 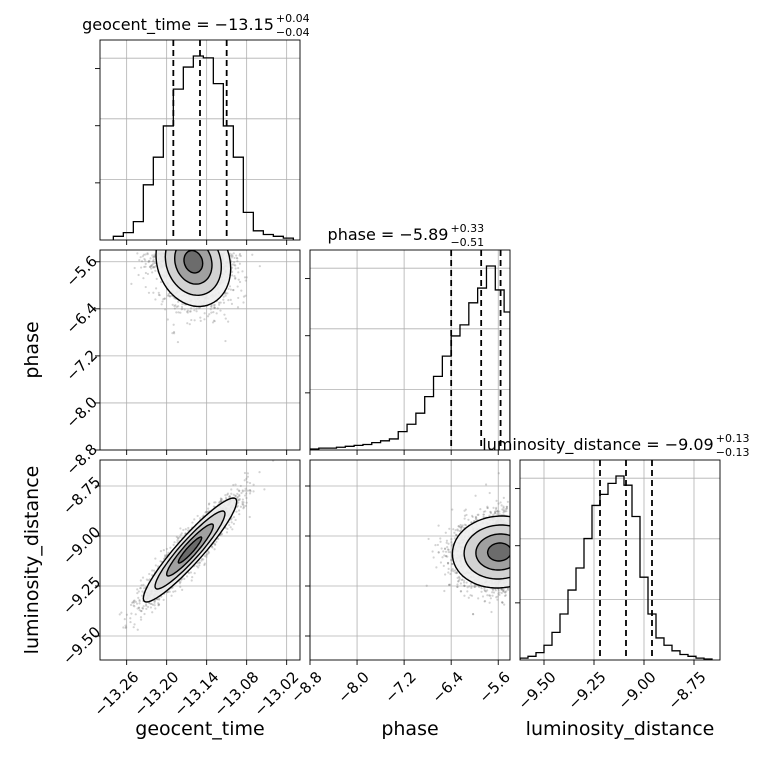 What do you see at coordinates (81, 545) in the screenshot?
I see `y-tick-label: −9.00` at bounding box center [81, 545].